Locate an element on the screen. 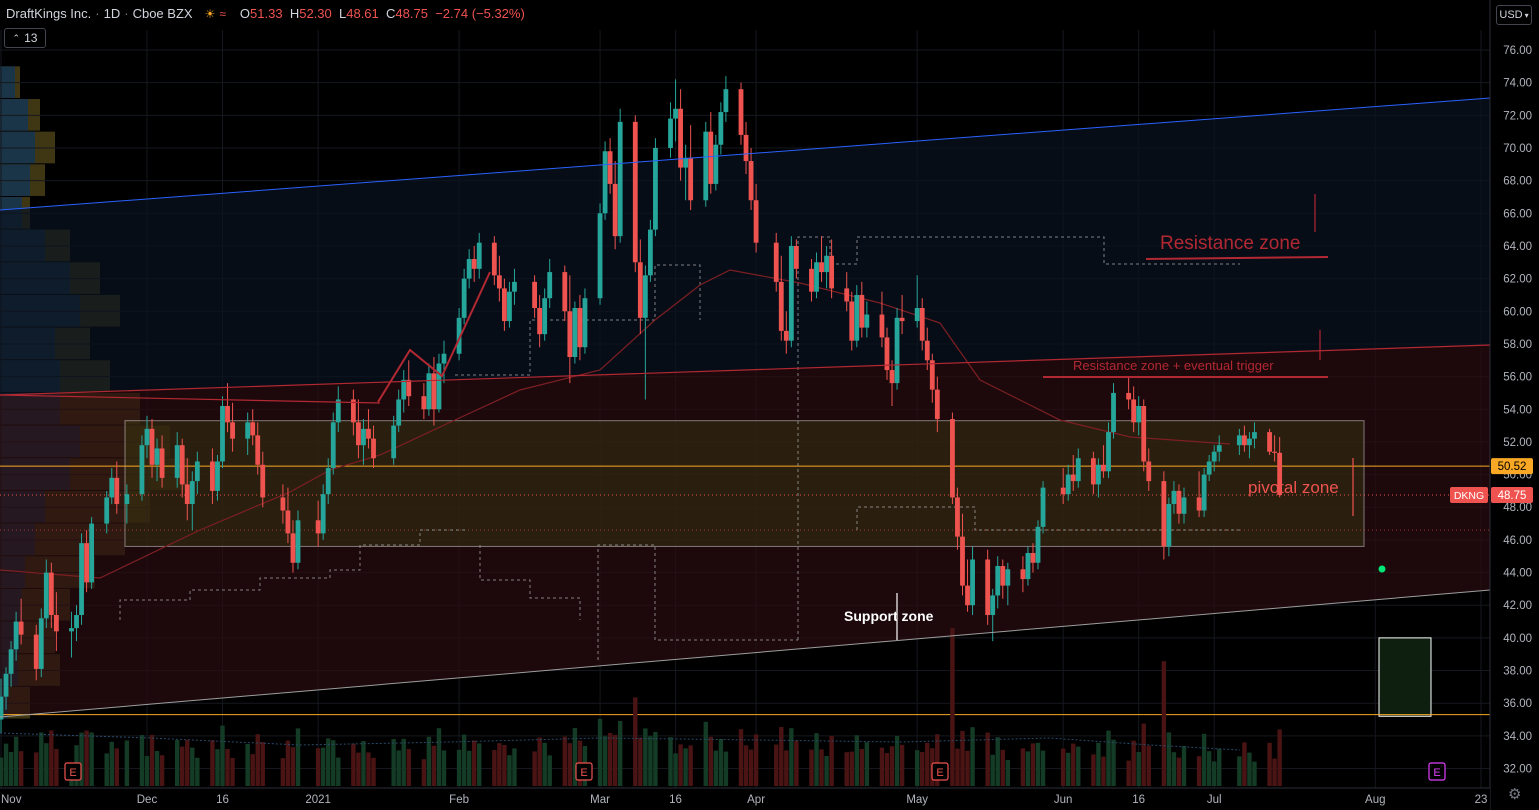  indicators-toggle: ⌃ 13 is located at coordinates (25, 38).